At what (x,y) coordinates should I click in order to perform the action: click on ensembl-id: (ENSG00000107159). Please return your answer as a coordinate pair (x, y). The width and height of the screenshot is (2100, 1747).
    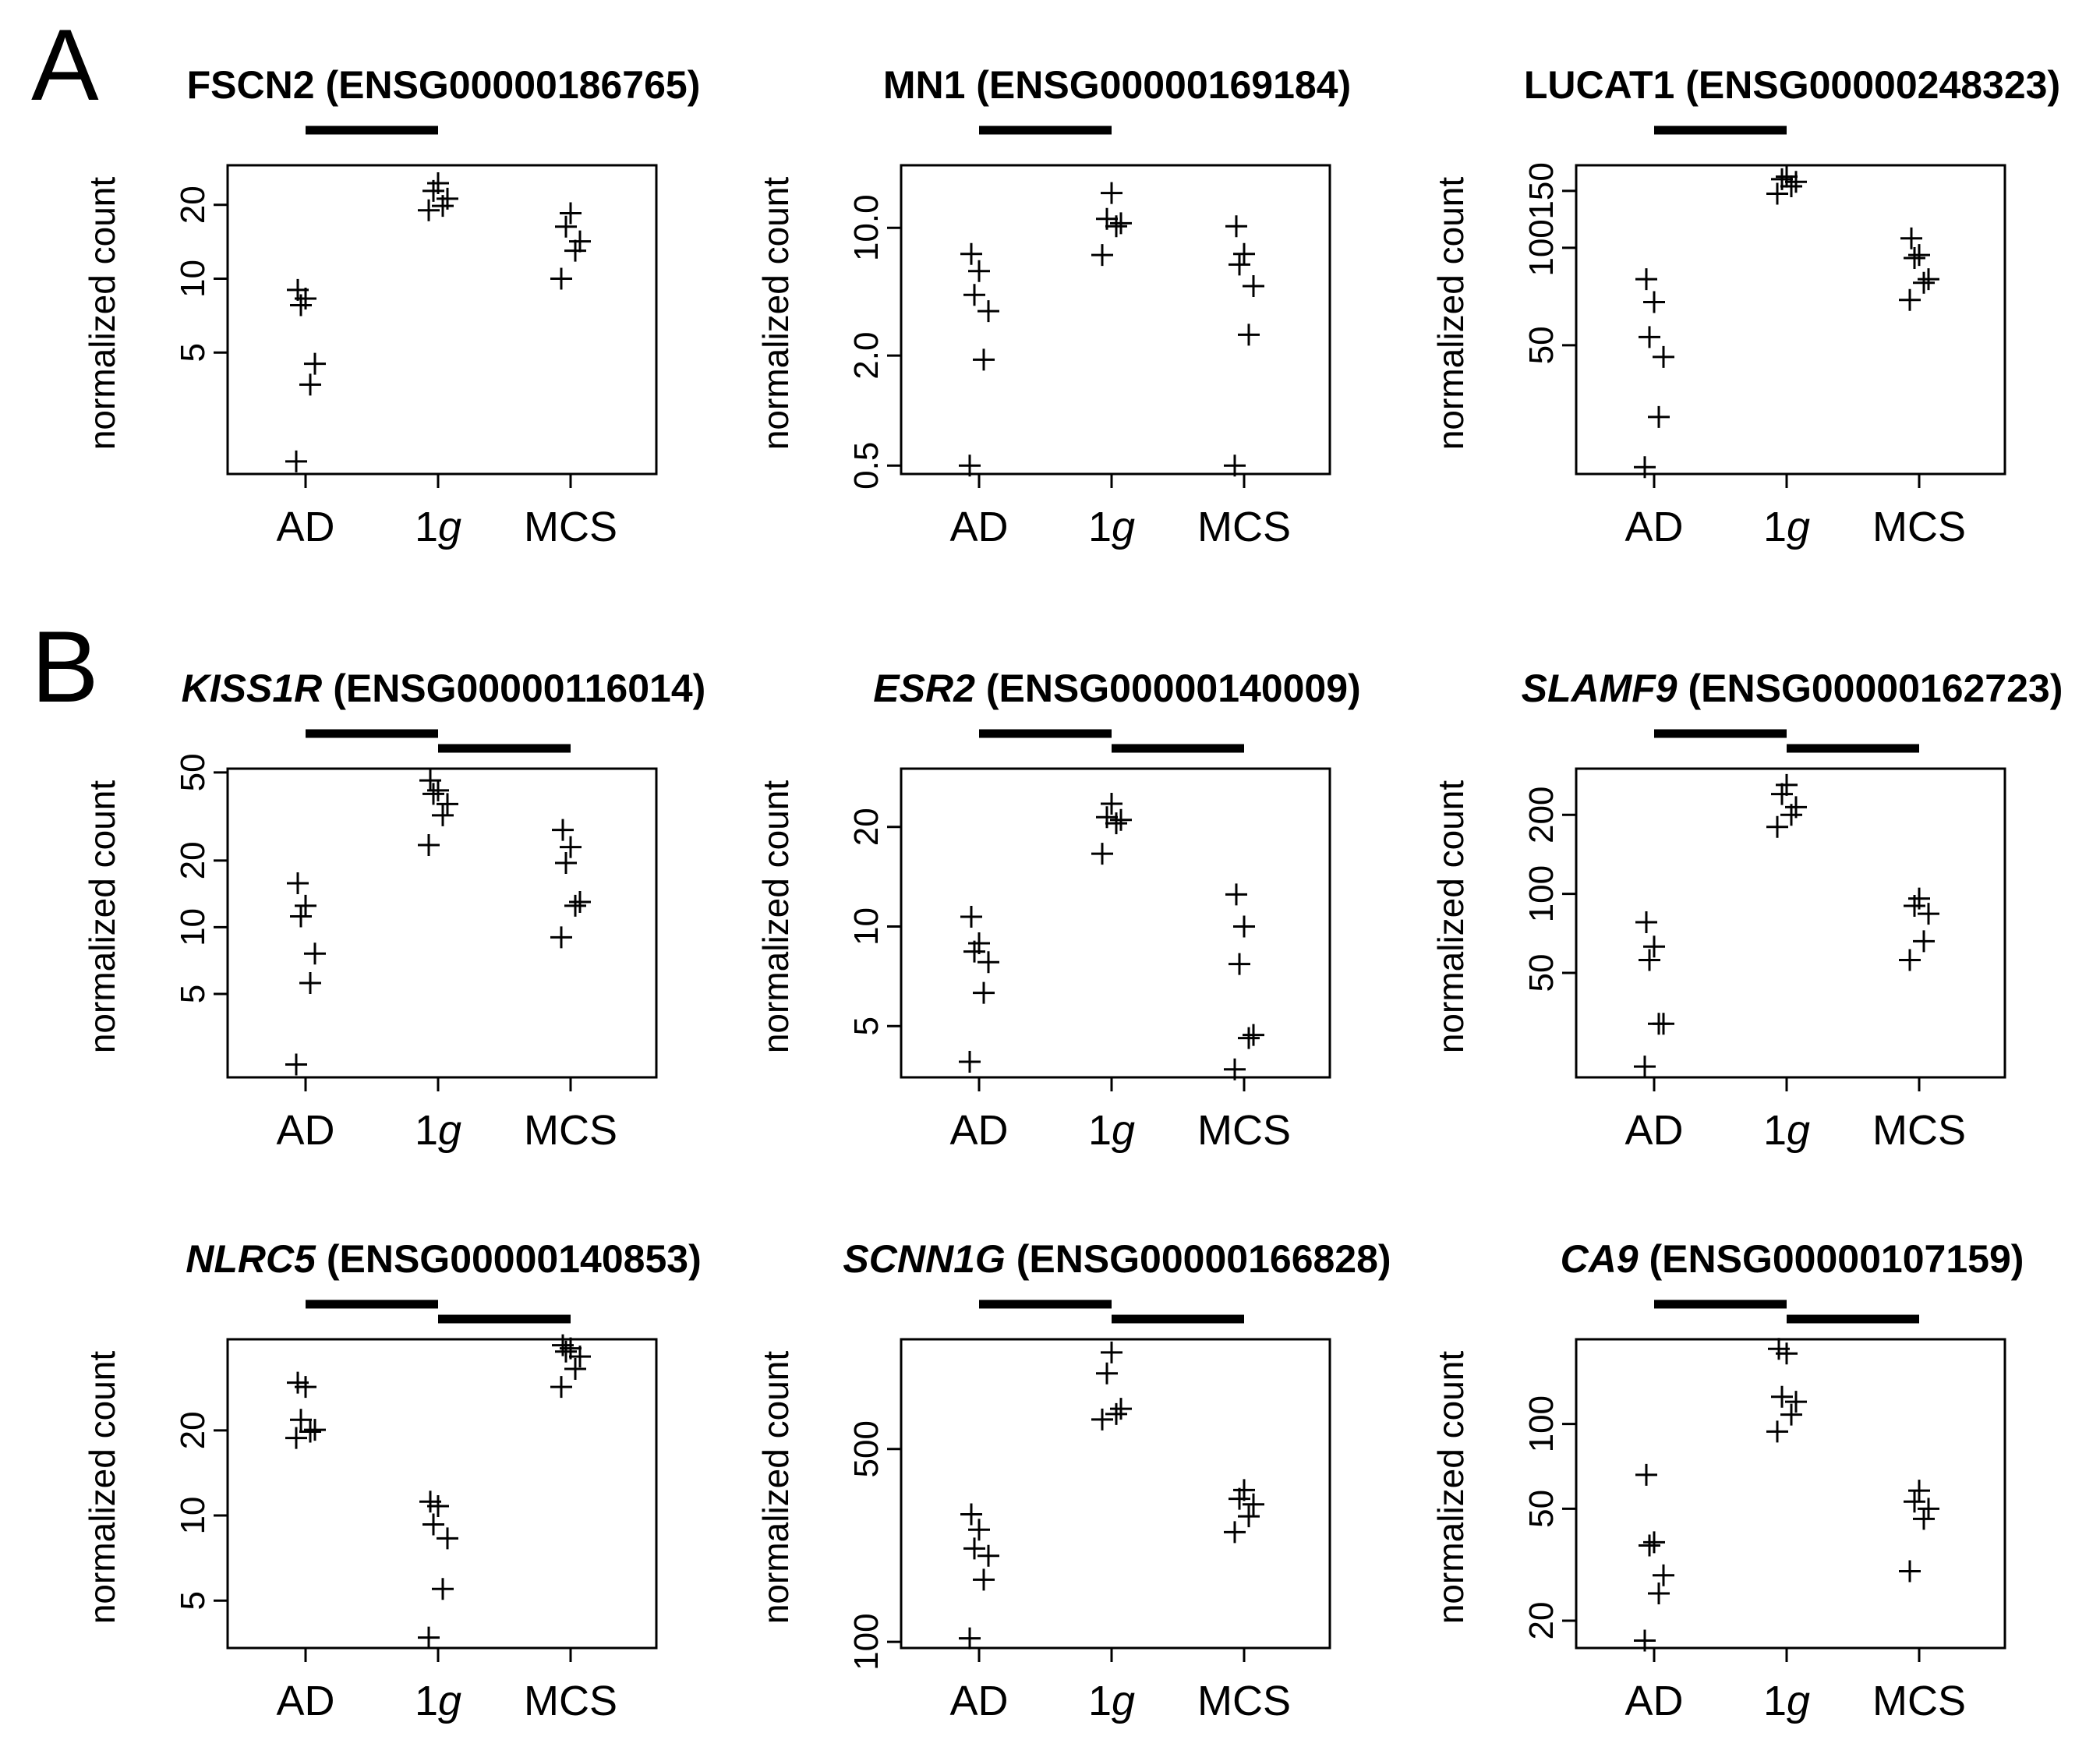
    Looking at the image, I should click on (1831, 1259).